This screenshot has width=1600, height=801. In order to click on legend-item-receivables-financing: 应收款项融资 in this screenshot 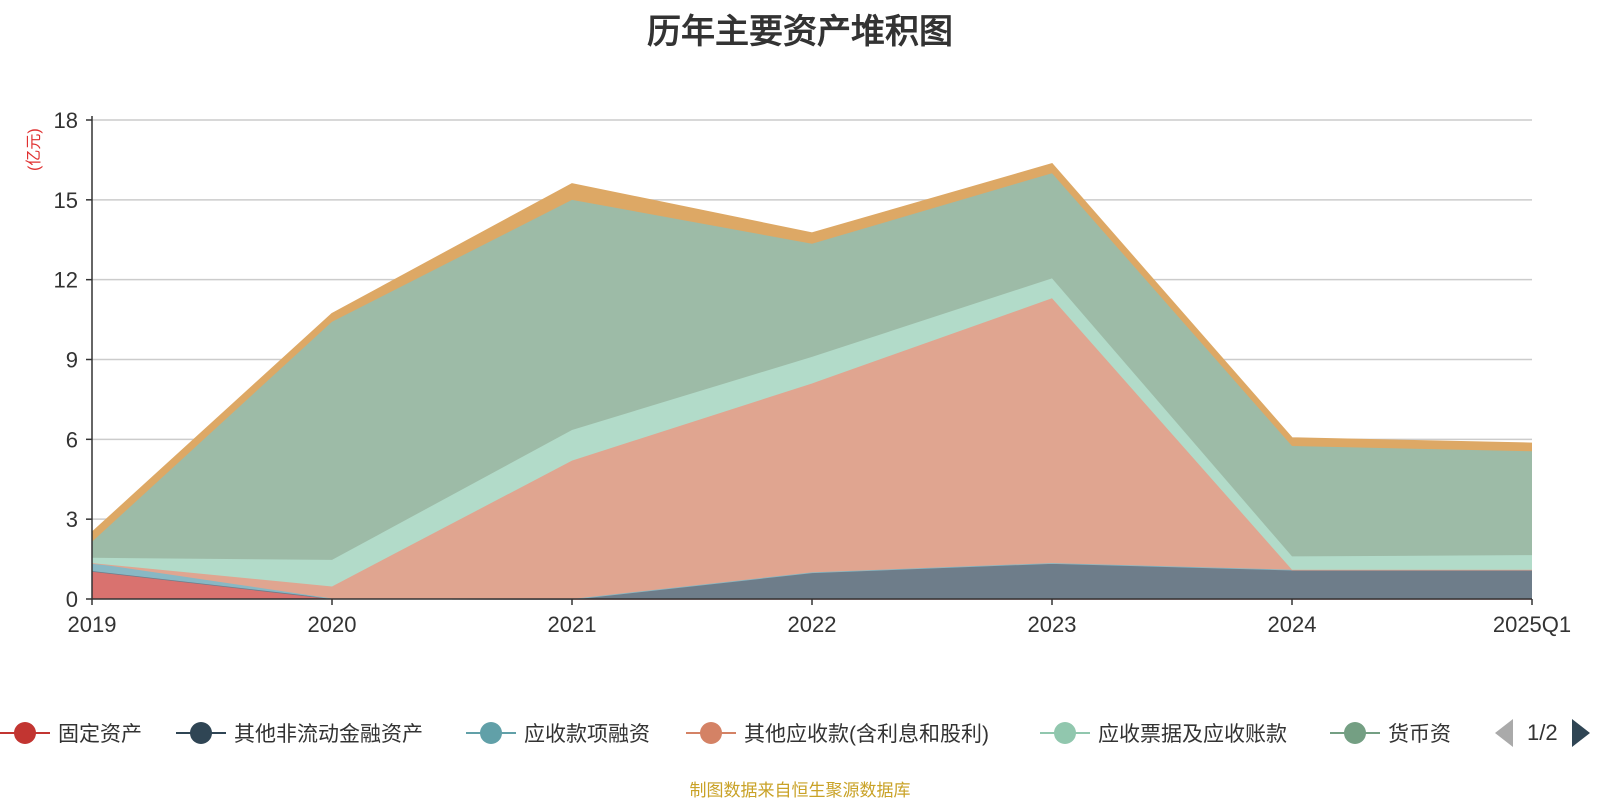, I will do `click(558, 733)`.